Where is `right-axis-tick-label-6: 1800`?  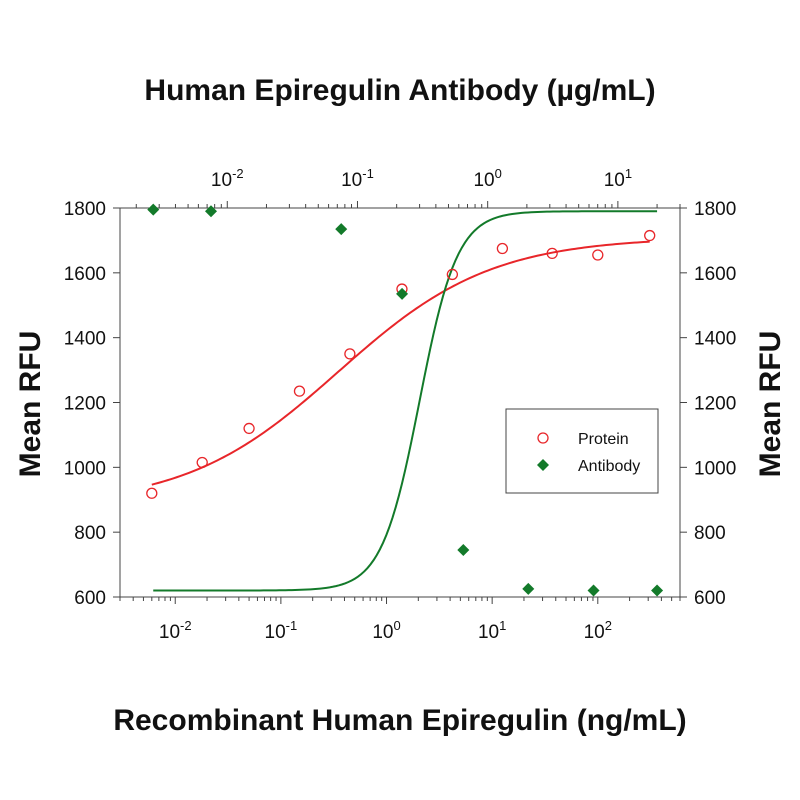
right-axis-tick-label-6: 1800 is located at coordinates (715, 209).